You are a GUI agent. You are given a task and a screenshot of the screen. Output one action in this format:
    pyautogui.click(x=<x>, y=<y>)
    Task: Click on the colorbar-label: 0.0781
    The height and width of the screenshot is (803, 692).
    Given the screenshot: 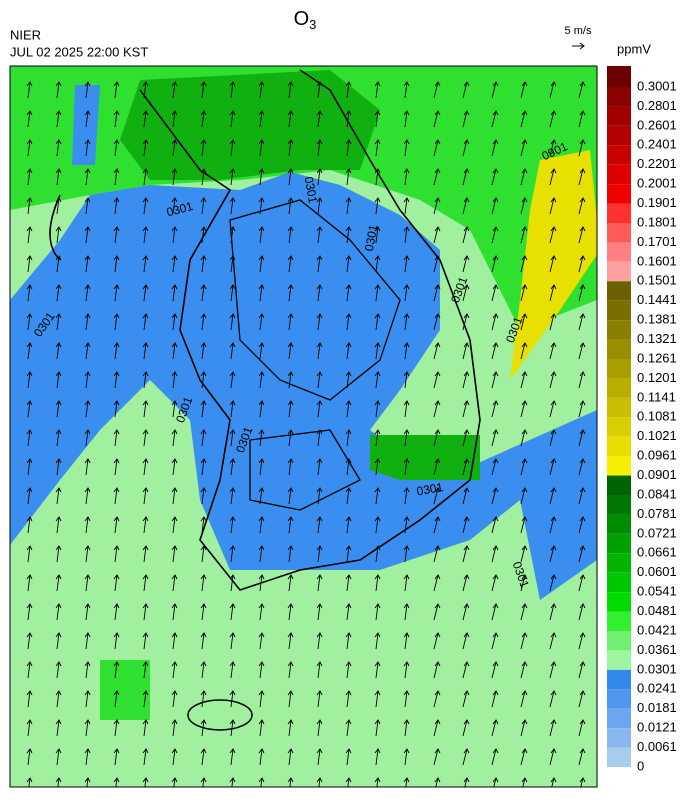 What is the action you would take?
    pyautogui.click(x=657, y=513)
    